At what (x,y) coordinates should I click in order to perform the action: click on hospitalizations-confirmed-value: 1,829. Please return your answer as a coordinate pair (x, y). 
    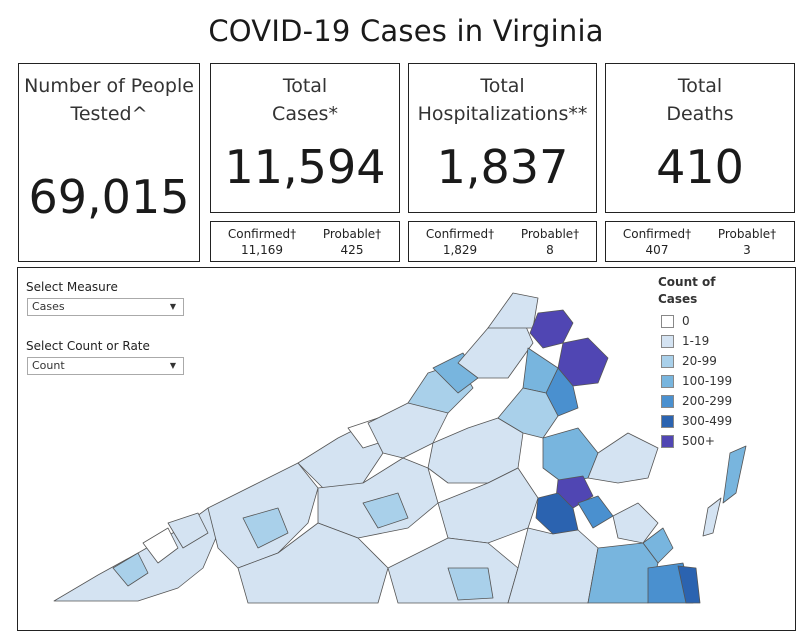
    Looking at the image, I should click on (460, 250).